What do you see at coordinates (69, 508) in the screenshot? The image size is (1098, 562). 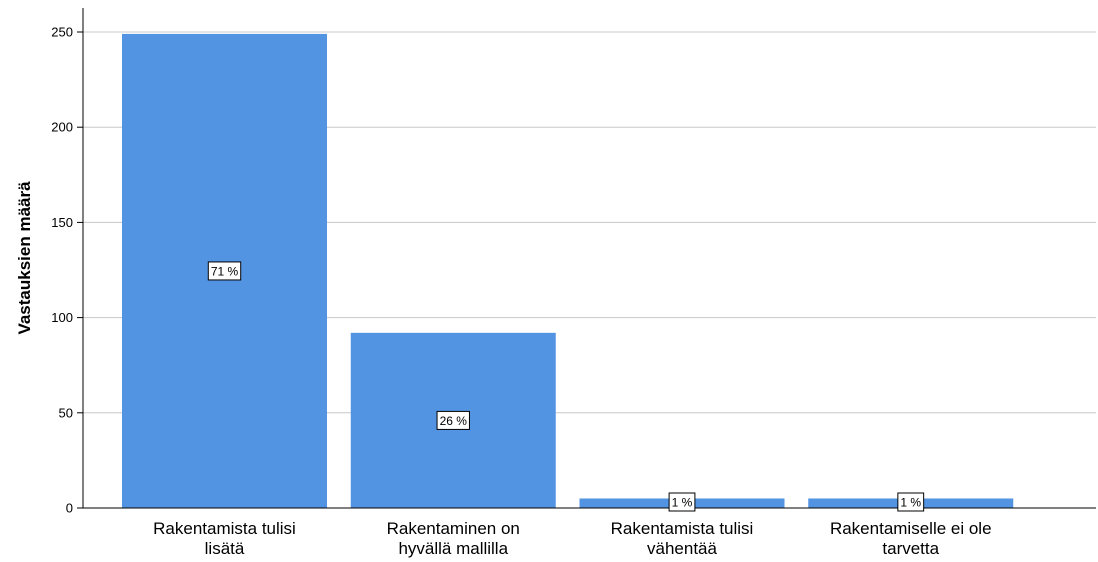 I see `y-tick-label: 0` at bounding box center [69, 508].